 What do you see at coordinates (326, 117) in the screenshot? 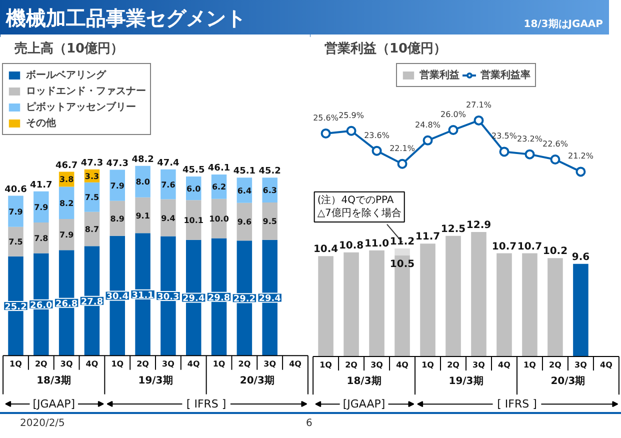
I see `data-label: 25.6%` at bounding box center [326, 117].